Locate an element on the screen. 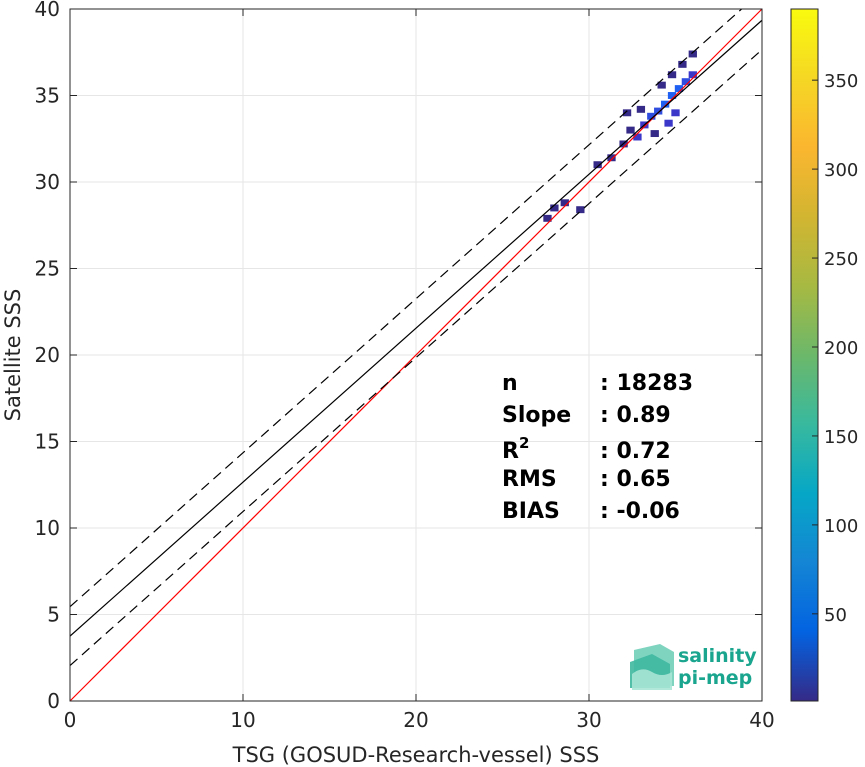  x-tick-label: 20 is located at coordinates (415, 720).